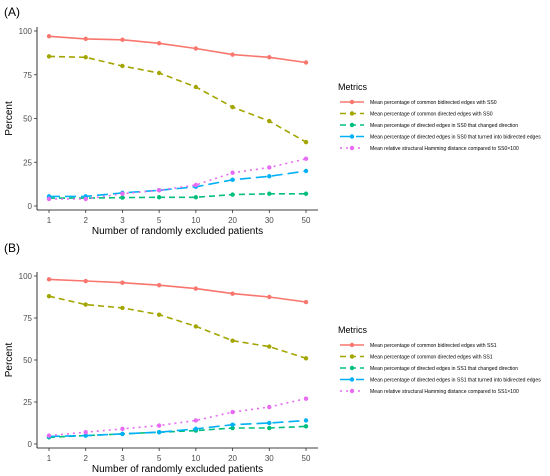 The height and width of the screenshot is (476, 550). What do you see at coordinates (12, 248) in the screenshot?
I see `panel-label: (B)` at bounding box center [12, 248].